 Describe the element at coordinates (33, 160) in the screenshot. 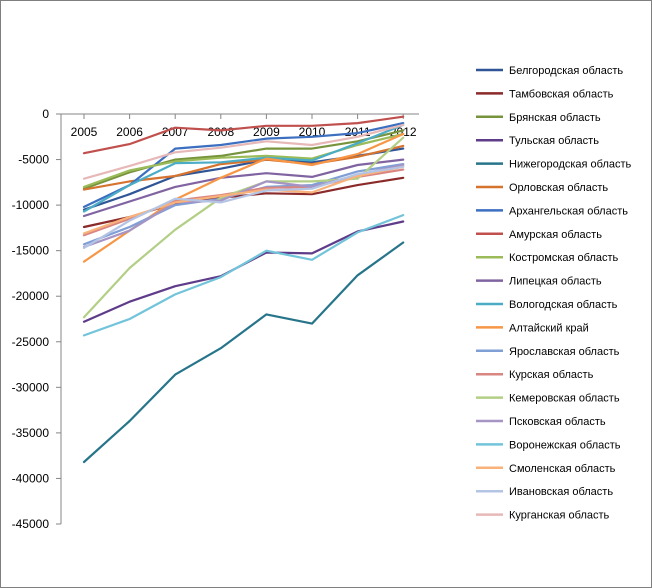

I see `y-tick-label: -5000` at that location.